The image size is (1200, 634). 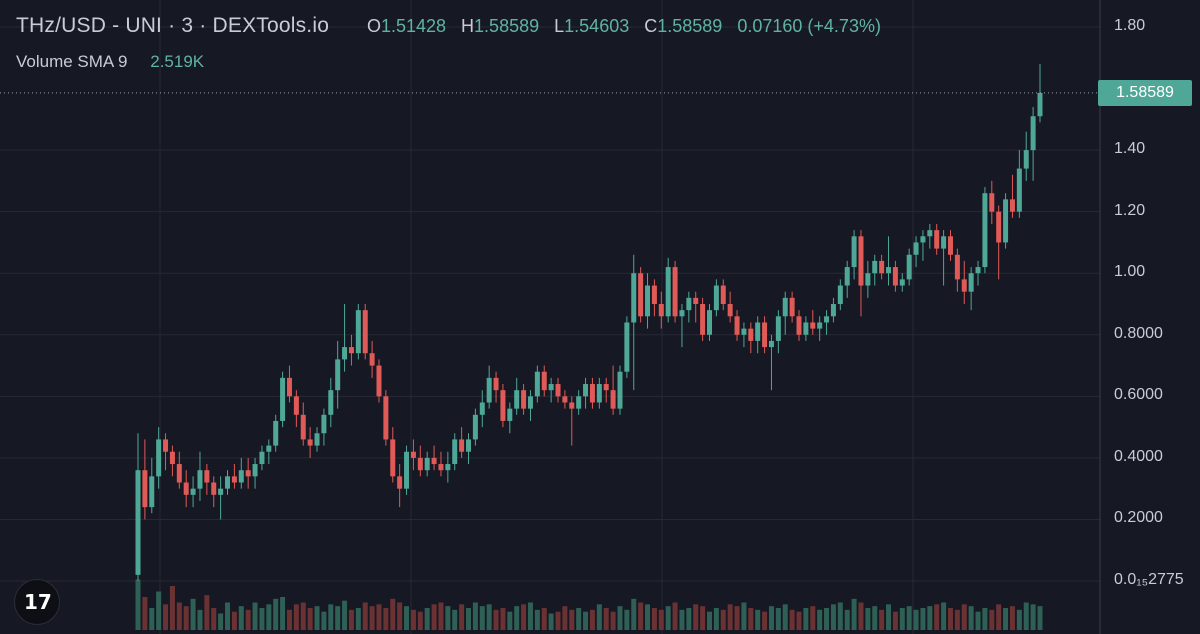 What do you see at coordinates (72, 61) in the screenshot?
I see `volume-sma-label: Volume SMA 9` at bounding box center [72, 61].